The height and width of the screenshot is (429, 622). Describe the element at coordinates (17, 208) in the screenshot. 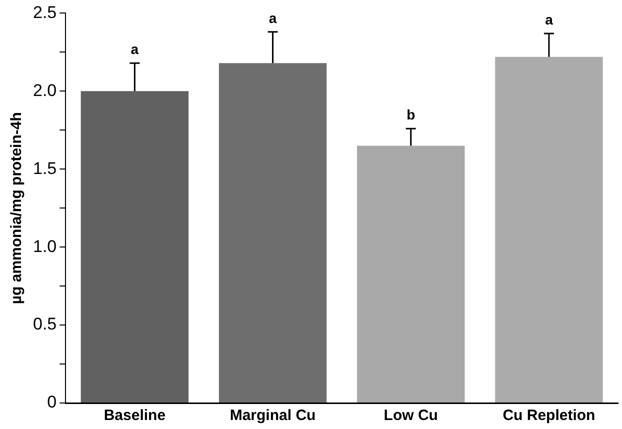

I see `y-axis-title: µg ammonia/mg protein-4h` at that location.